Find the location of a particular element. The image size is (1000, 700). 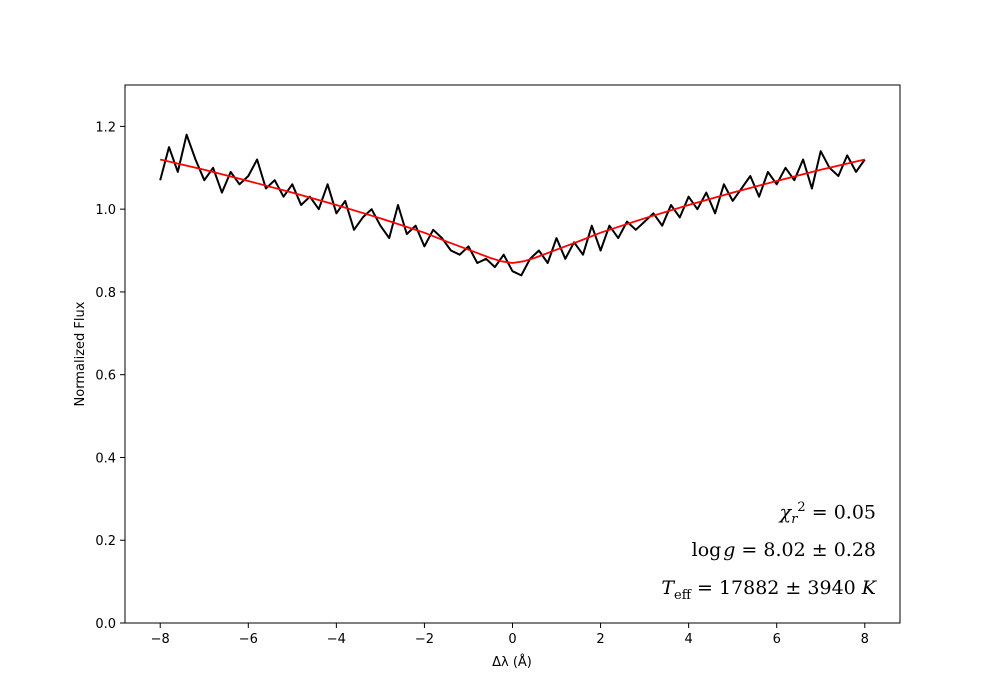

y-tick-label: 0.2 is located at coordinates (105, 541).